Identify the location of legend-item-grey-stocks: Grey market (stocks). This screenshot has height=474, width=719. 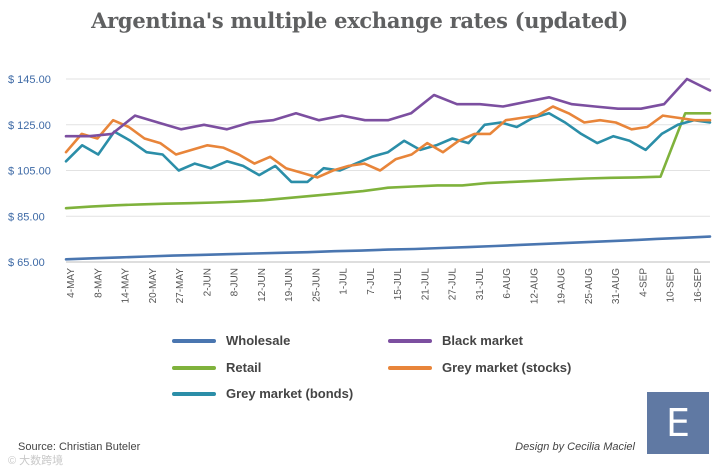
(479, 367).